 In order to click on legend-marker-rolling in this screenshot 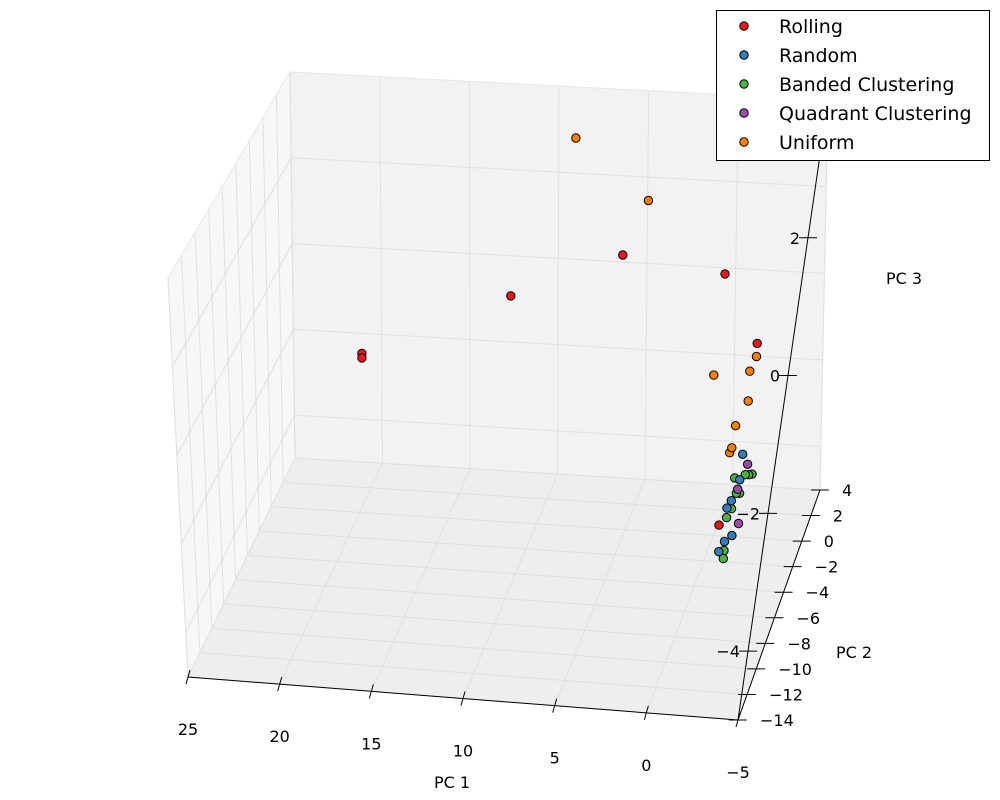, I will do `click(744, 26)`.